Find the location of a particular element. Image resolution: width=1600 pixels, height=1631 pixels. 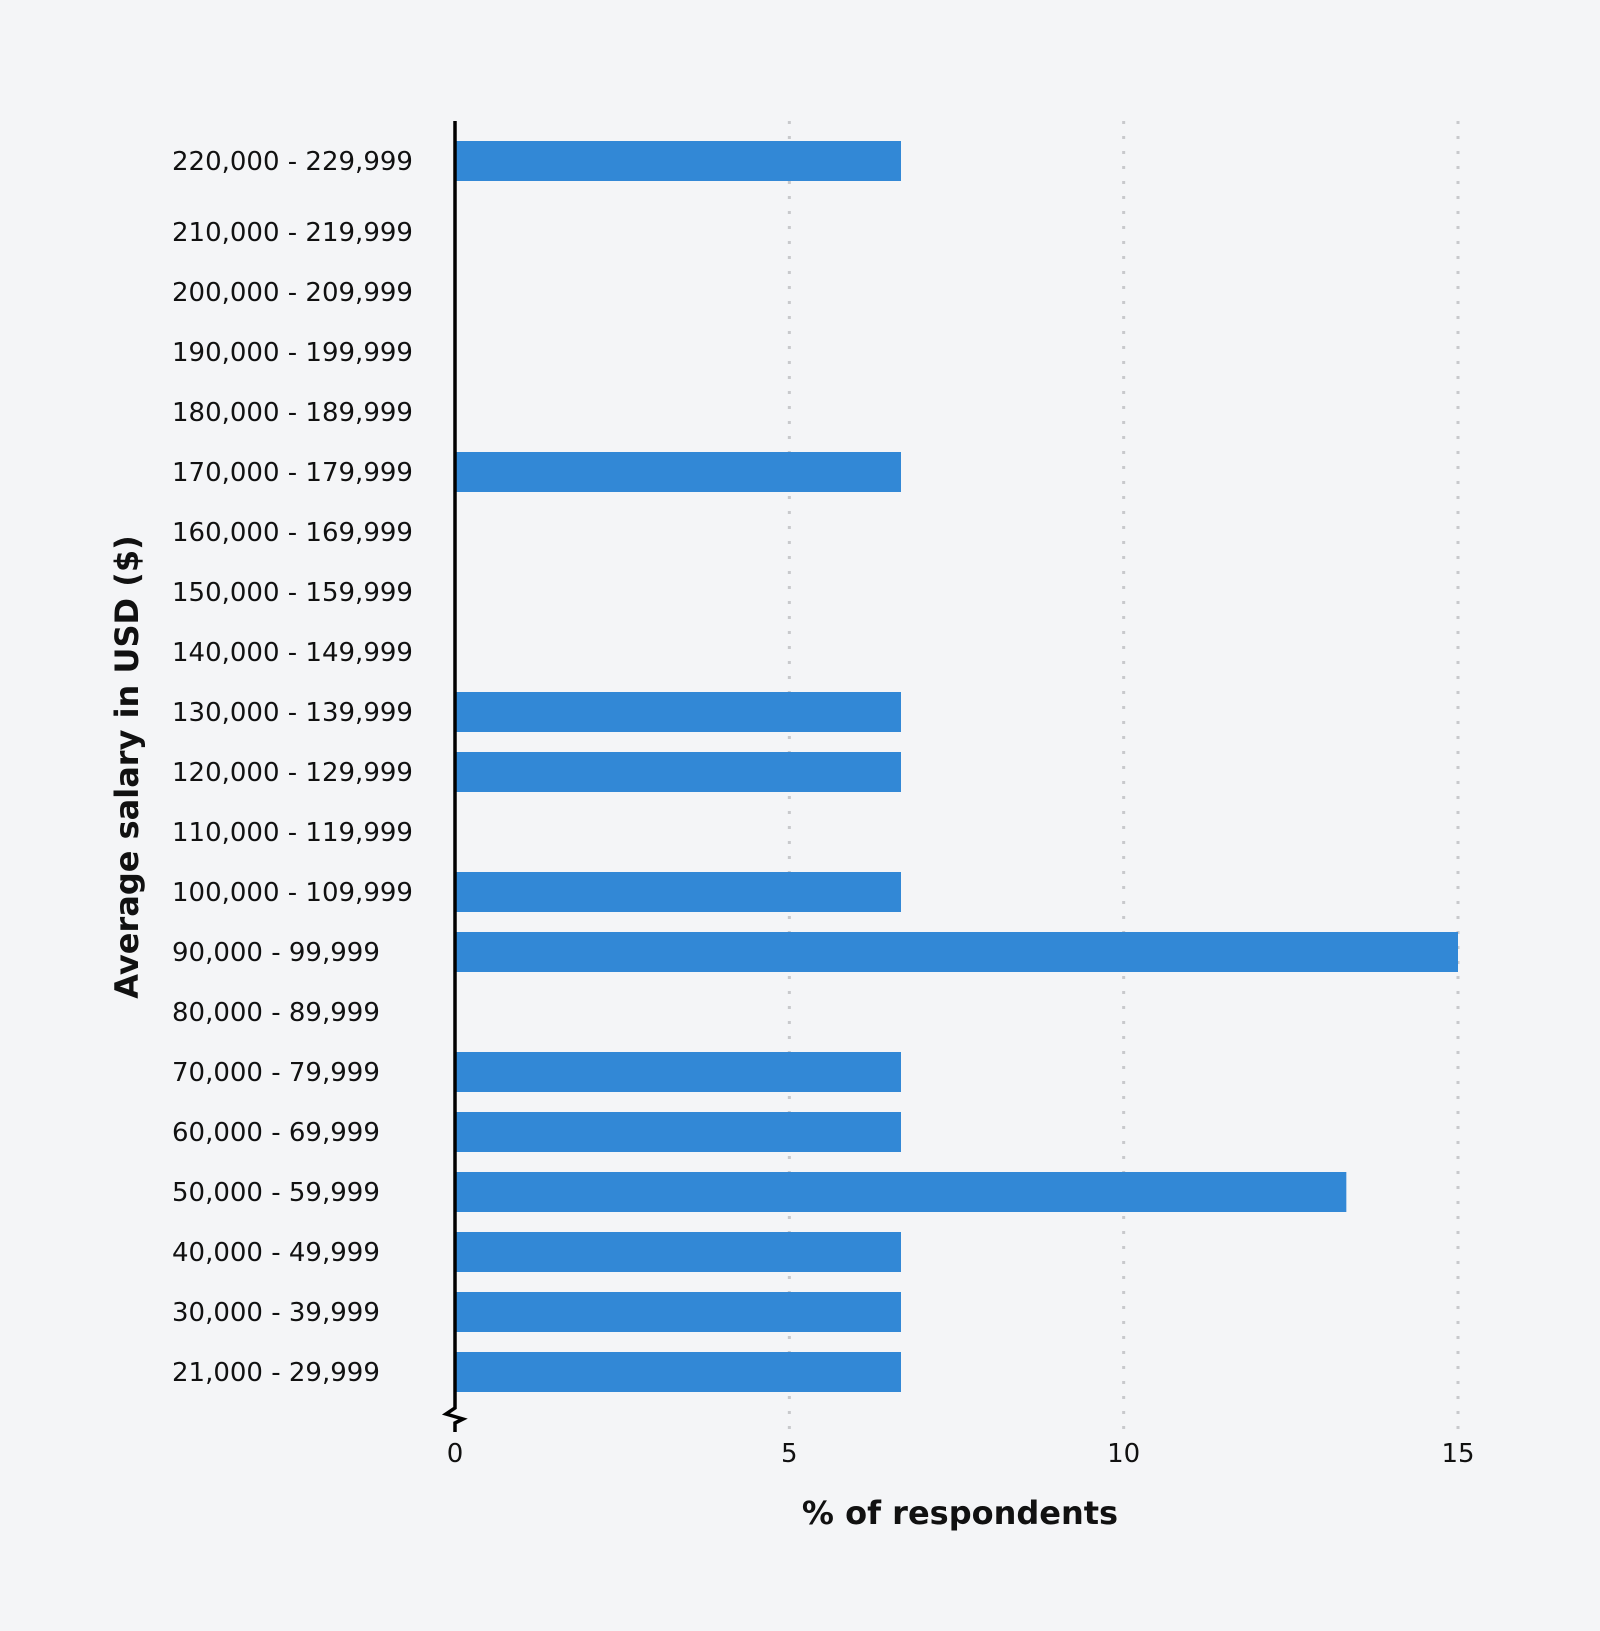

category-label: 80,000 - 89,999 is located at coordinates (276, 1013).